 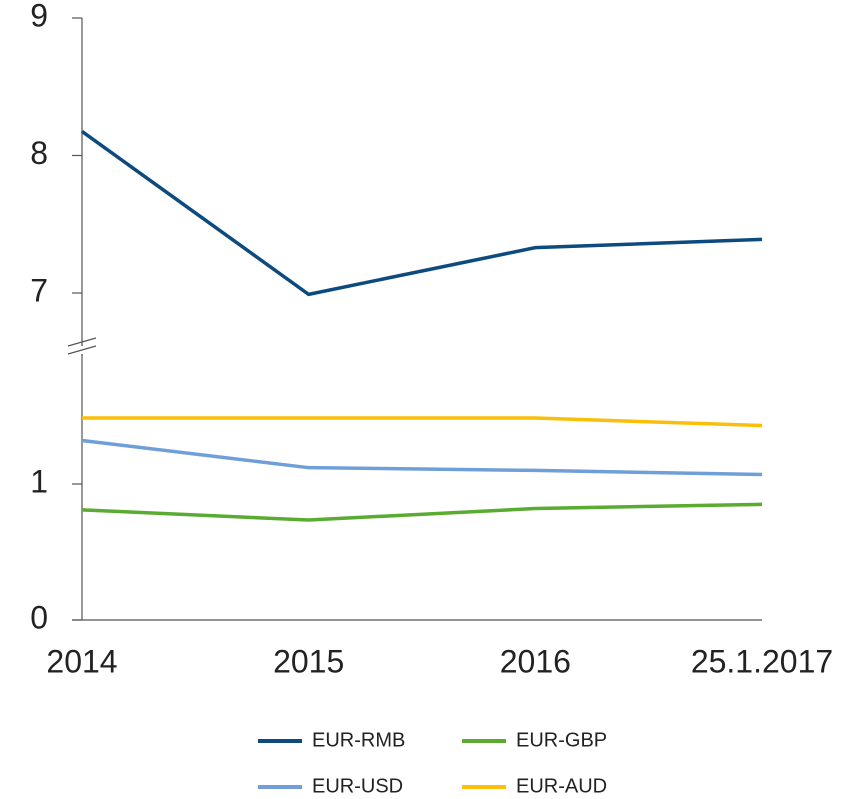 I want to click on y-tick-label: 9, so click(x=39, y=16).